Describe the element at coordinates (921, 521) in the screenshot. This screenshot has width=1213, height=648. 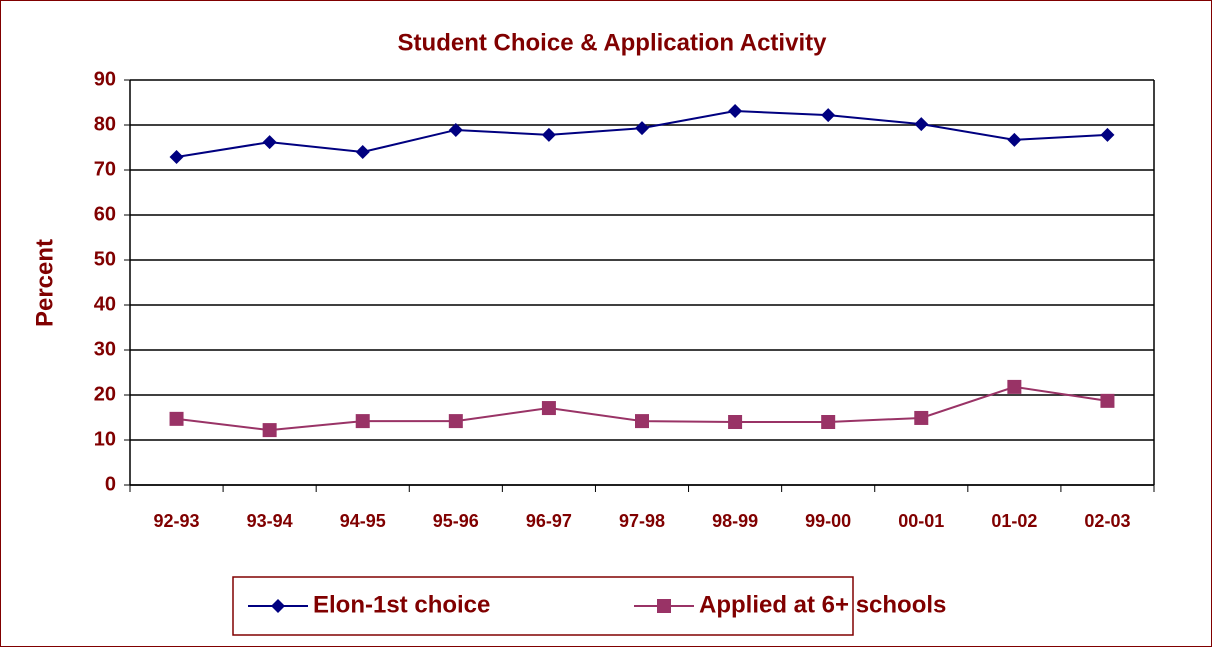
I see `x-tick-label: 00-01` at that location.